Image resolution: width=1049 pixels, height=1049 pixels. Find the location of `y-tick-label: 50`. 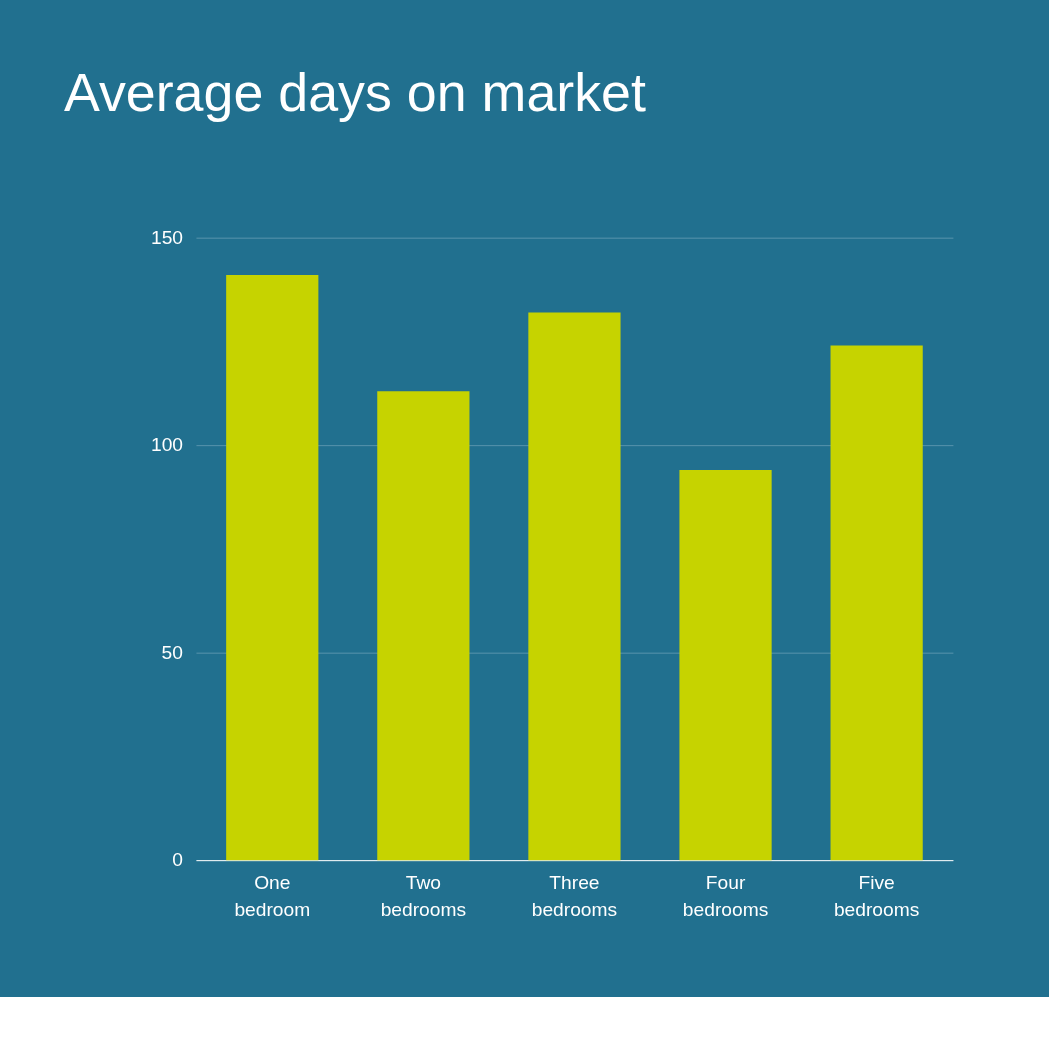

y-tick-label: 50 is located at coordinates (172, 652).